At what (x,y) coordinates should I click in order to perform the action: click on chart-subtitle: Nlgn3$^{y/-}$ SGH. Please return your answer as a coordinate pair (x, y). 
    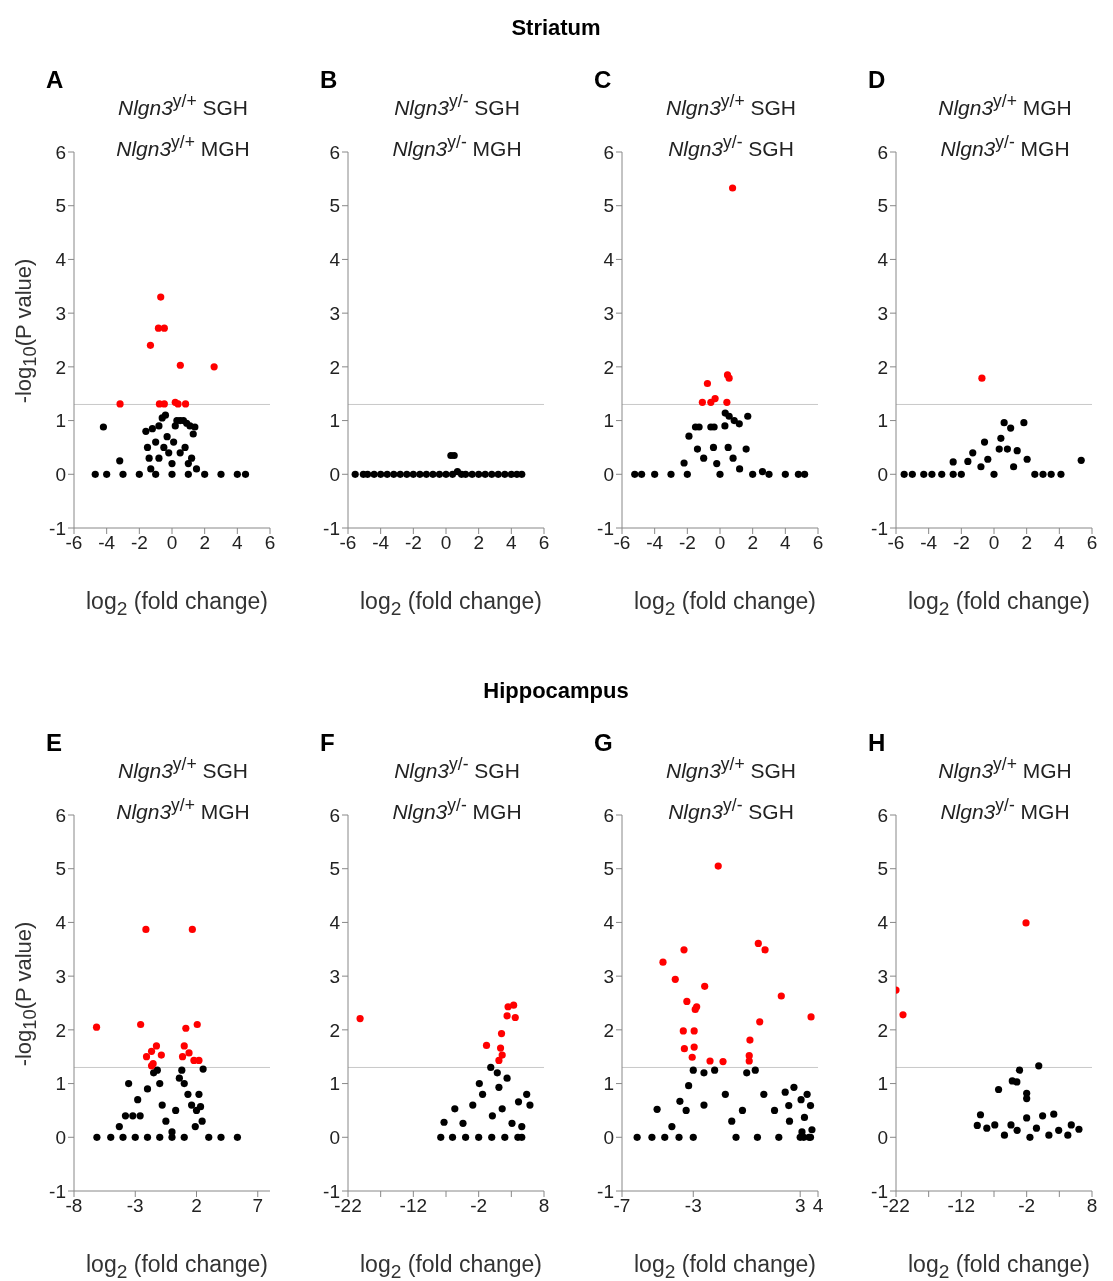
    Looking at the image, I should click on (731, 146).